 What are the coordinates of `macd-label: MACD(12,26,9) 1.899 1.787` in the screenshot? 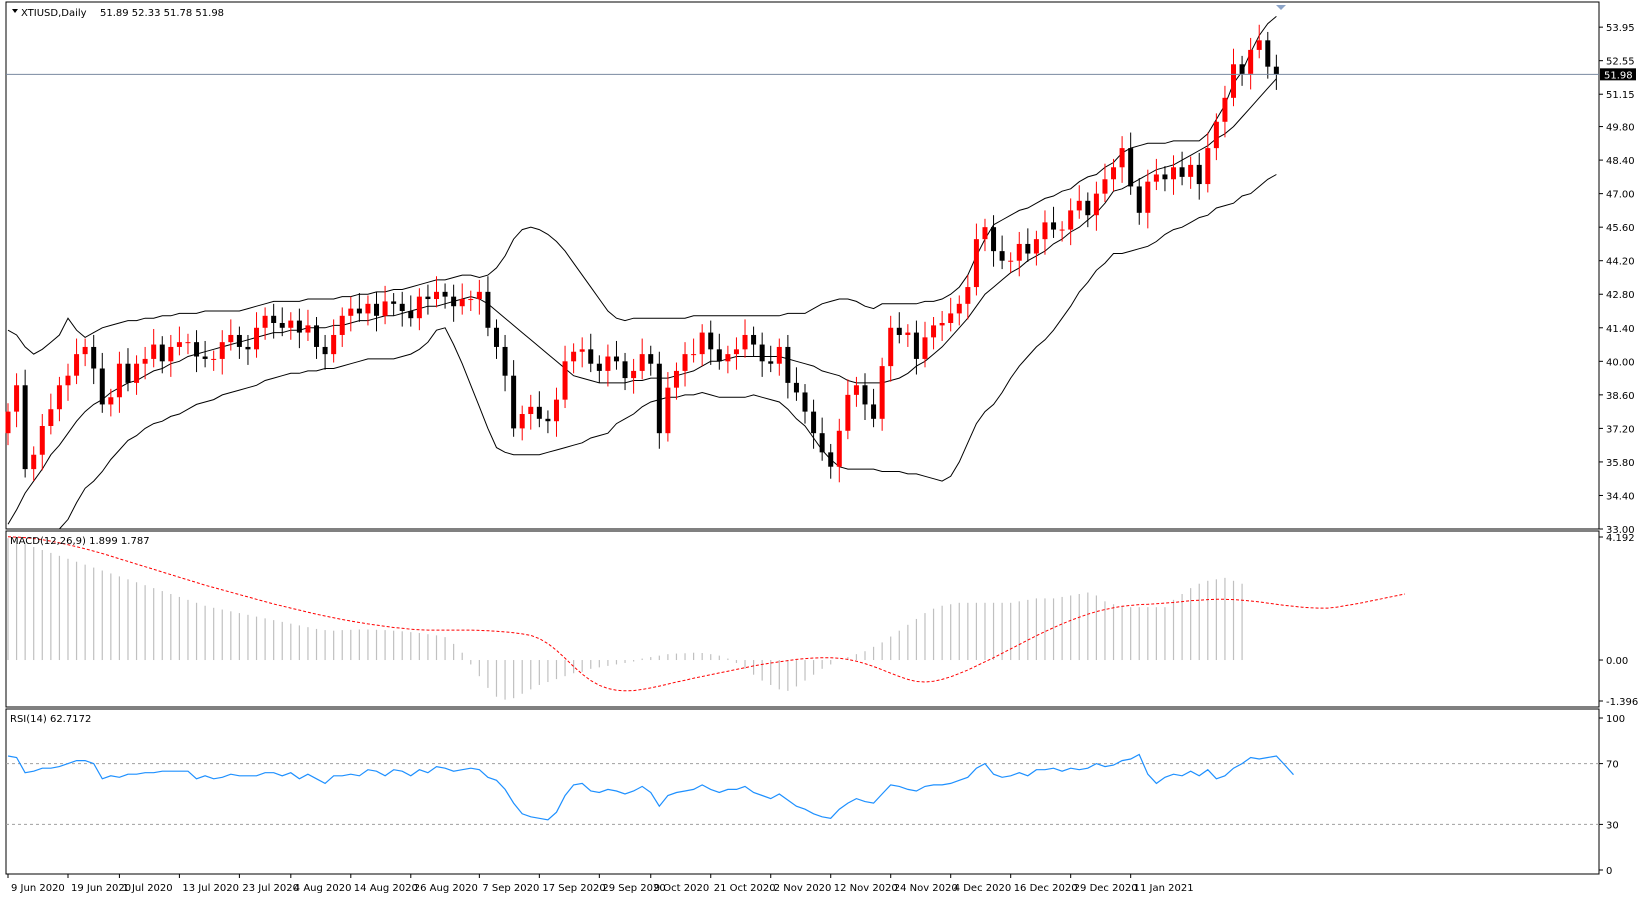 It's located at (80, 541).